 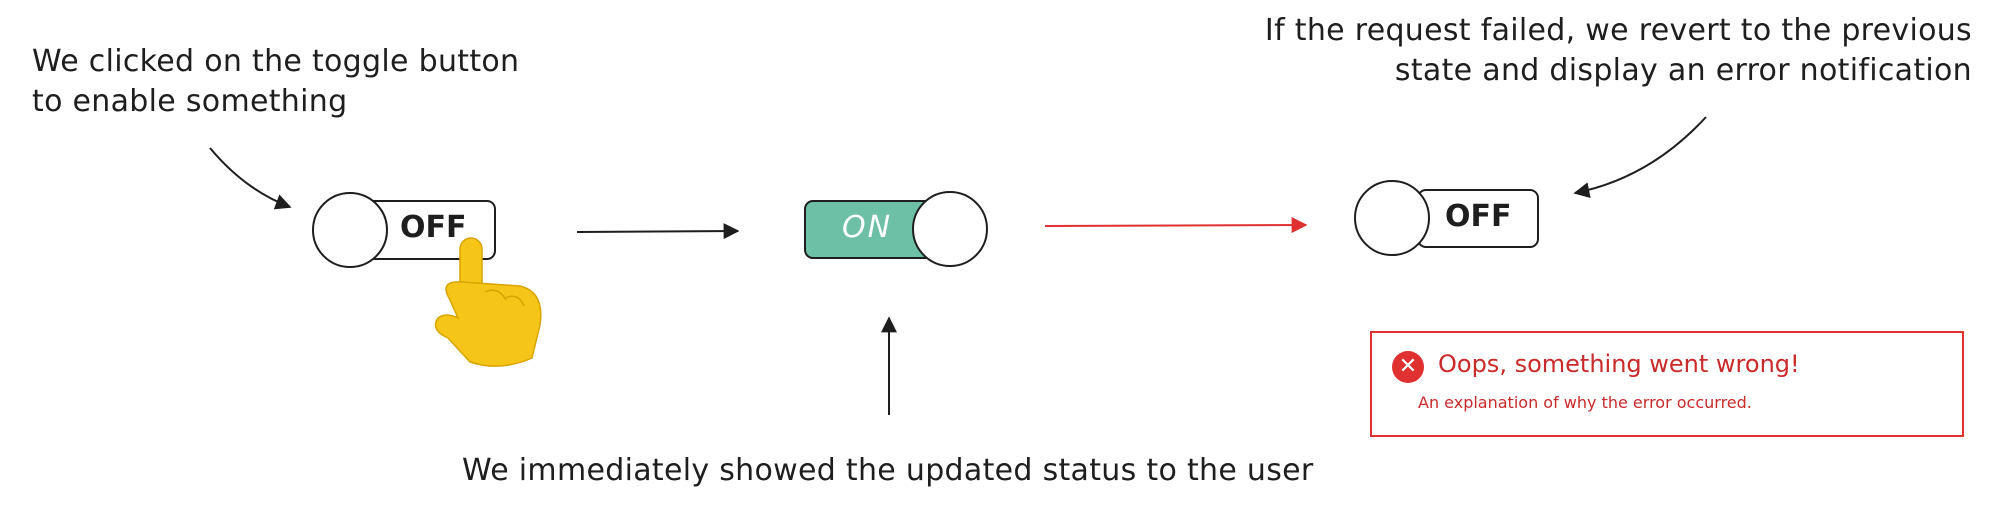 What do you see at coordinates (488, 302) in the screenshot?
I see `pointing-hand-icon` at bounding box center [488, 302].